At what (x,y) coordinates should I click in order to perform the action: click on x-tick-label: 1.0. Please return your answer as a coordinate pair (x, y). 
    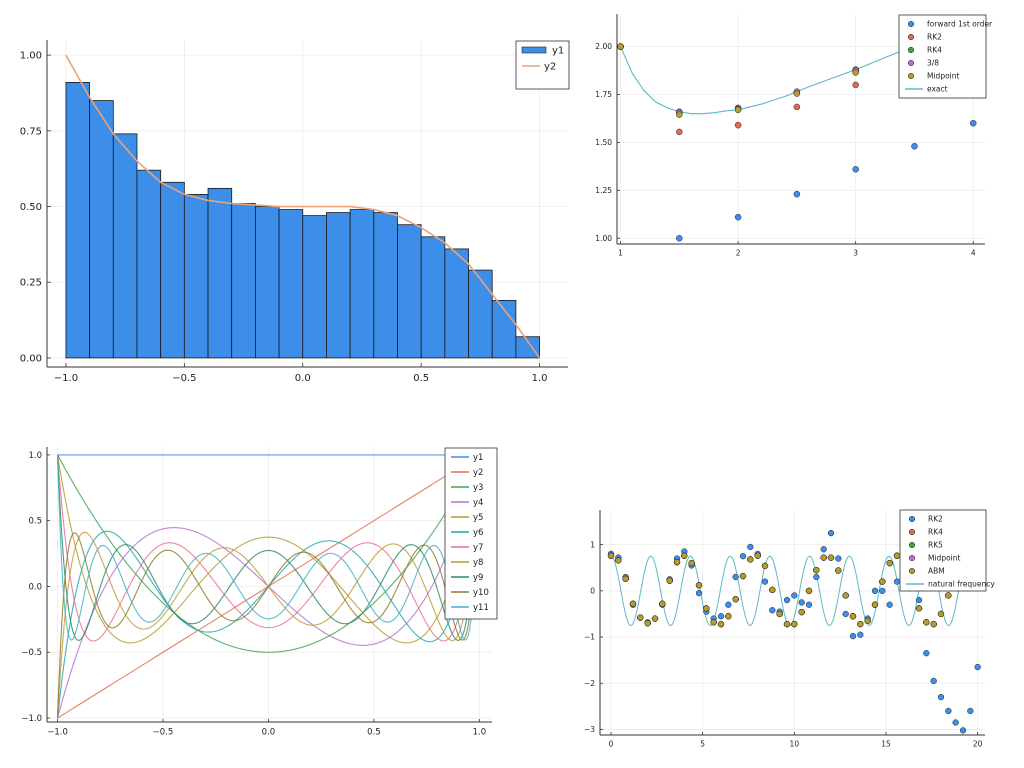
    Looking at the image, I should click on (480, 733).